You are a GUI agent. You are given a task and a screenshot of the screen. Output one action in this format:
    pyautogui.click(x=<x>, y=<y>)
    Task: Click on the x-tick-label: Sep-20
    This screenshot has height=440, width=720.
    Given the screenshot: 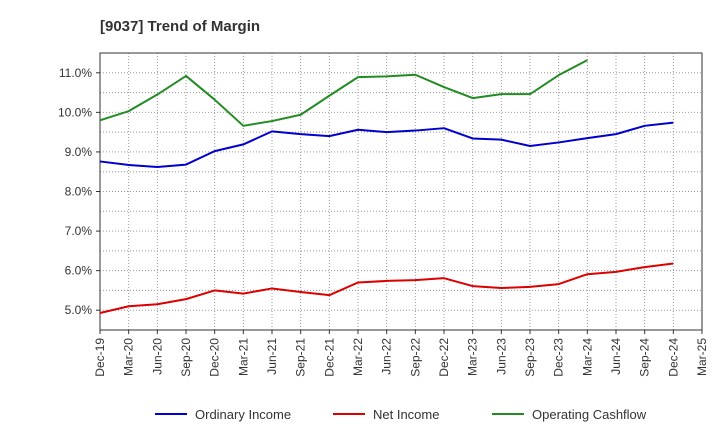 What is the action you would take?
    pyautogui.click(x=186, y=357)
    